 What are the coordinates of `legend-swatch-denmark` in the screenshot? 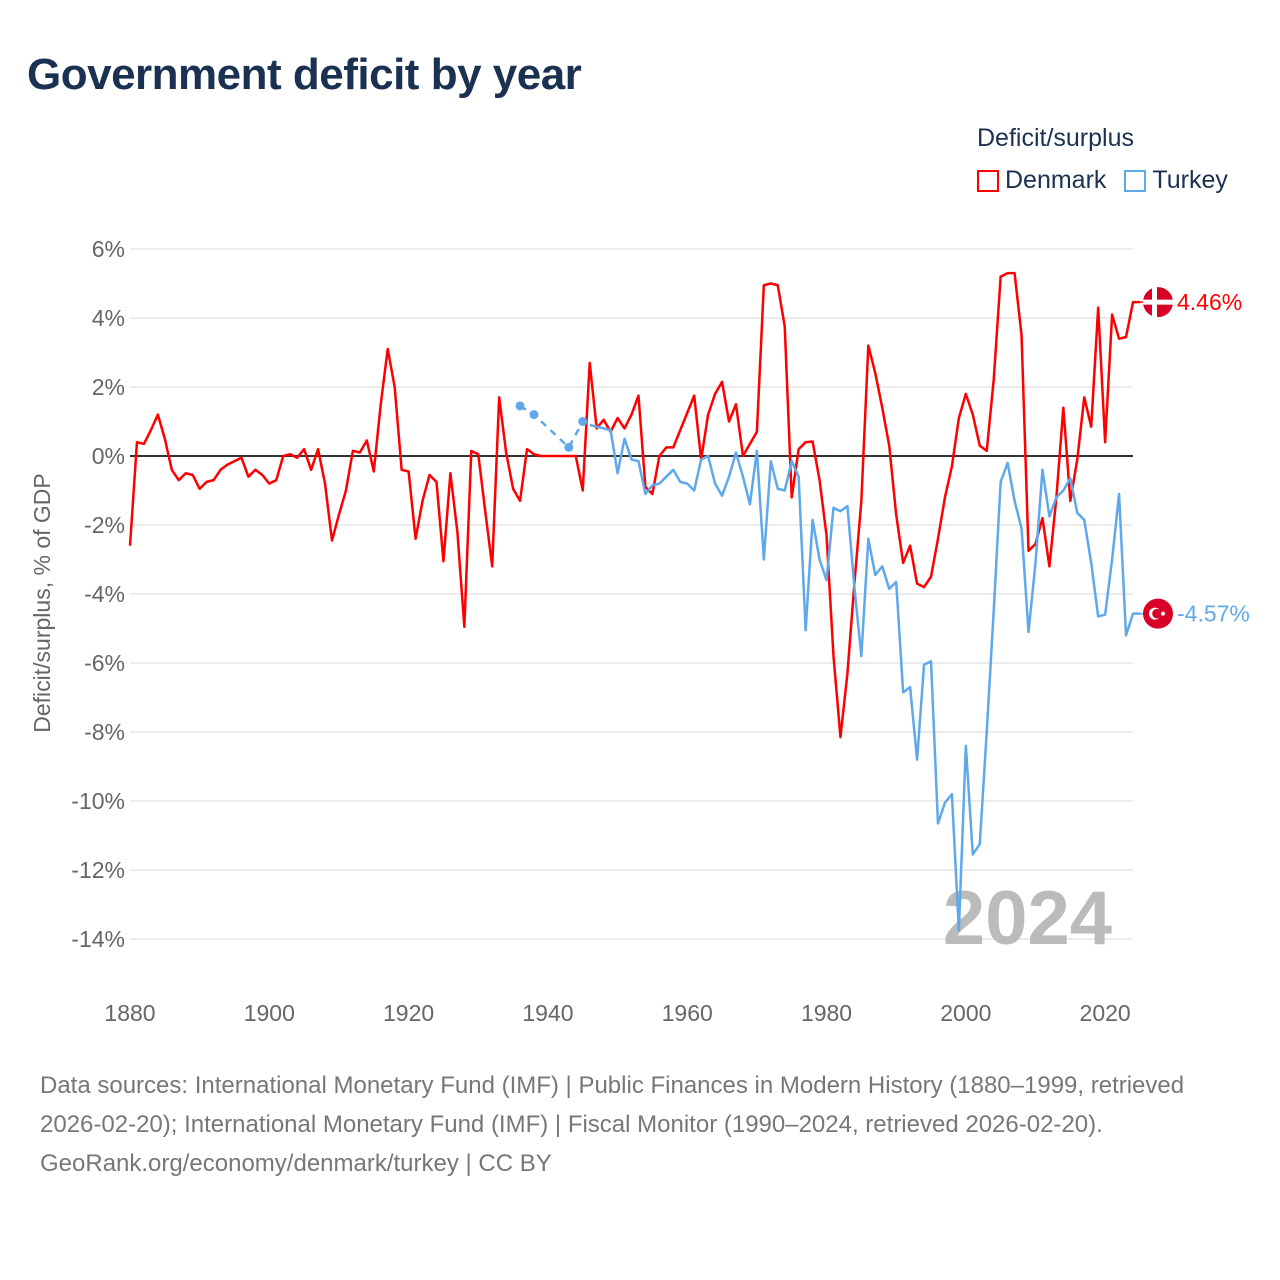 It's located at (988, 180).